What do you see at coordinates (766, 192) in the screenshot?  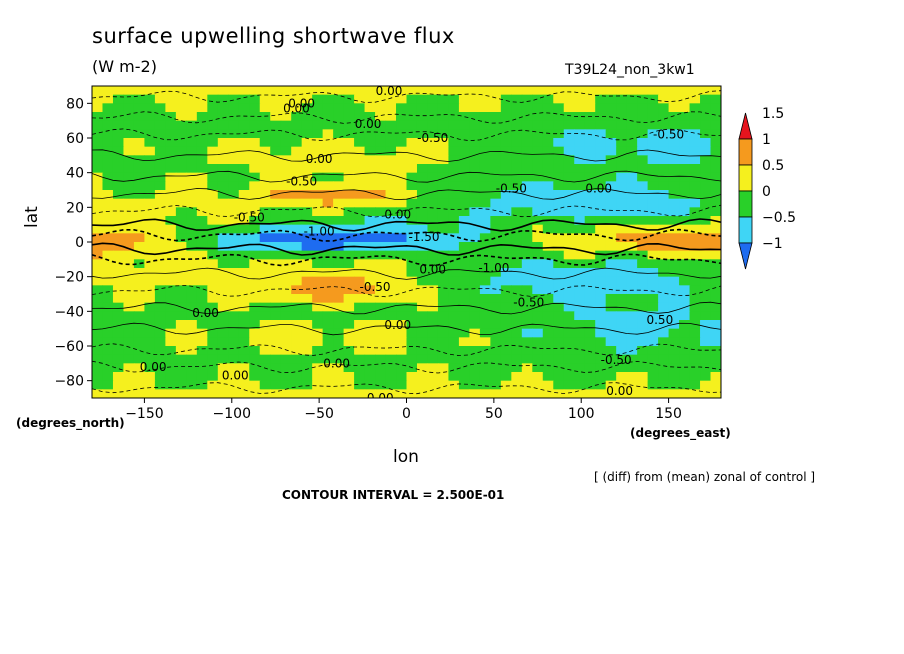 I see `colorbar-label: 0` at bounding box center [766, 192].